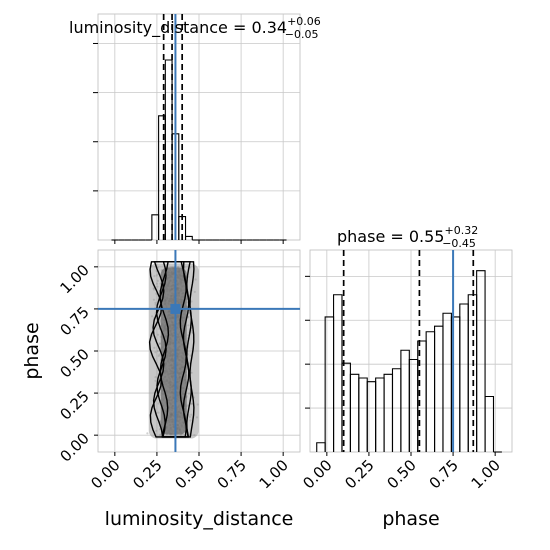 The image size is (550, 550). I want to click on ticks, so click(188, 143).